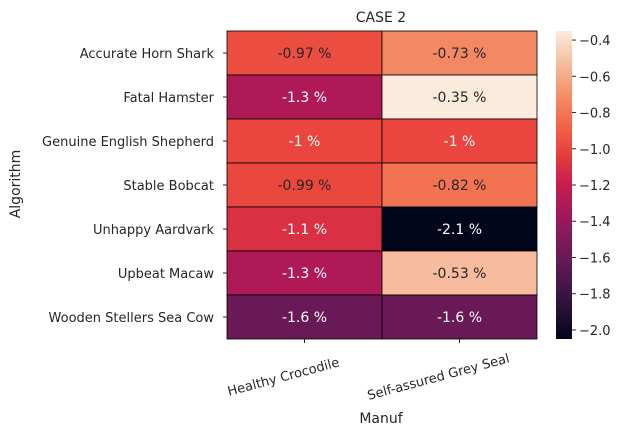  I want to click on cell-label: -0.35 %, so click(460, 98).